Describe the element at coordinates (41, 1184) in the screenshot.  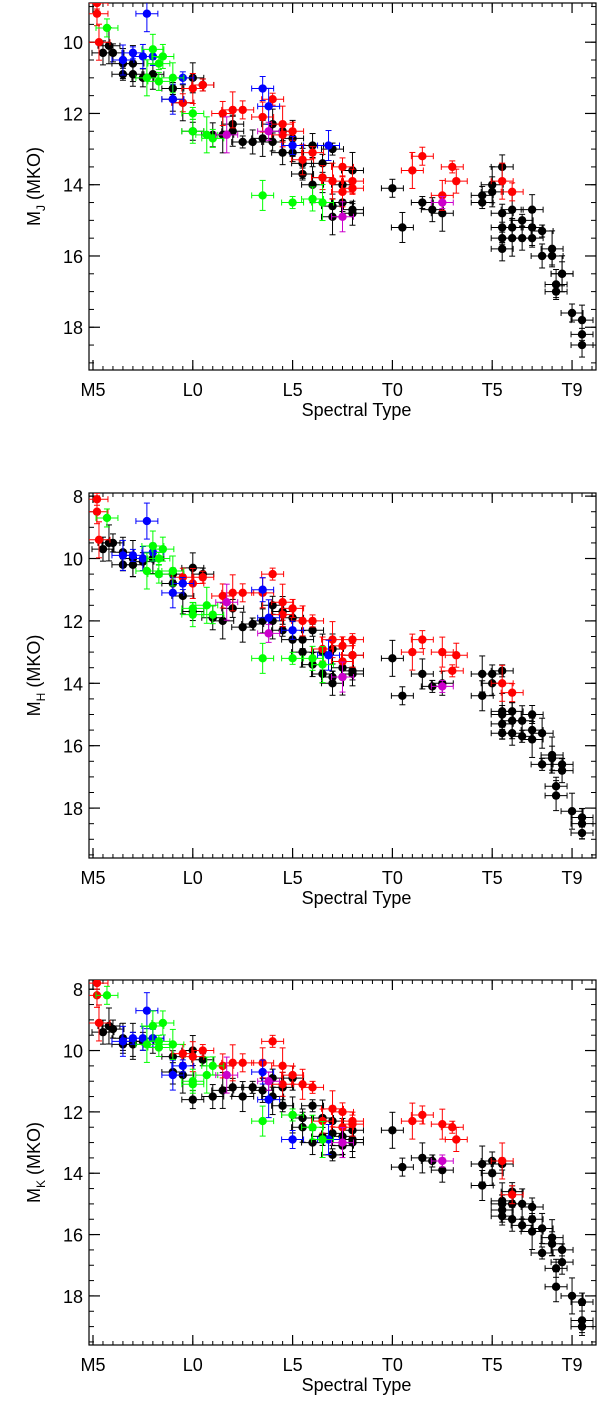
I see `y-axis-label-sub: K` at that location.